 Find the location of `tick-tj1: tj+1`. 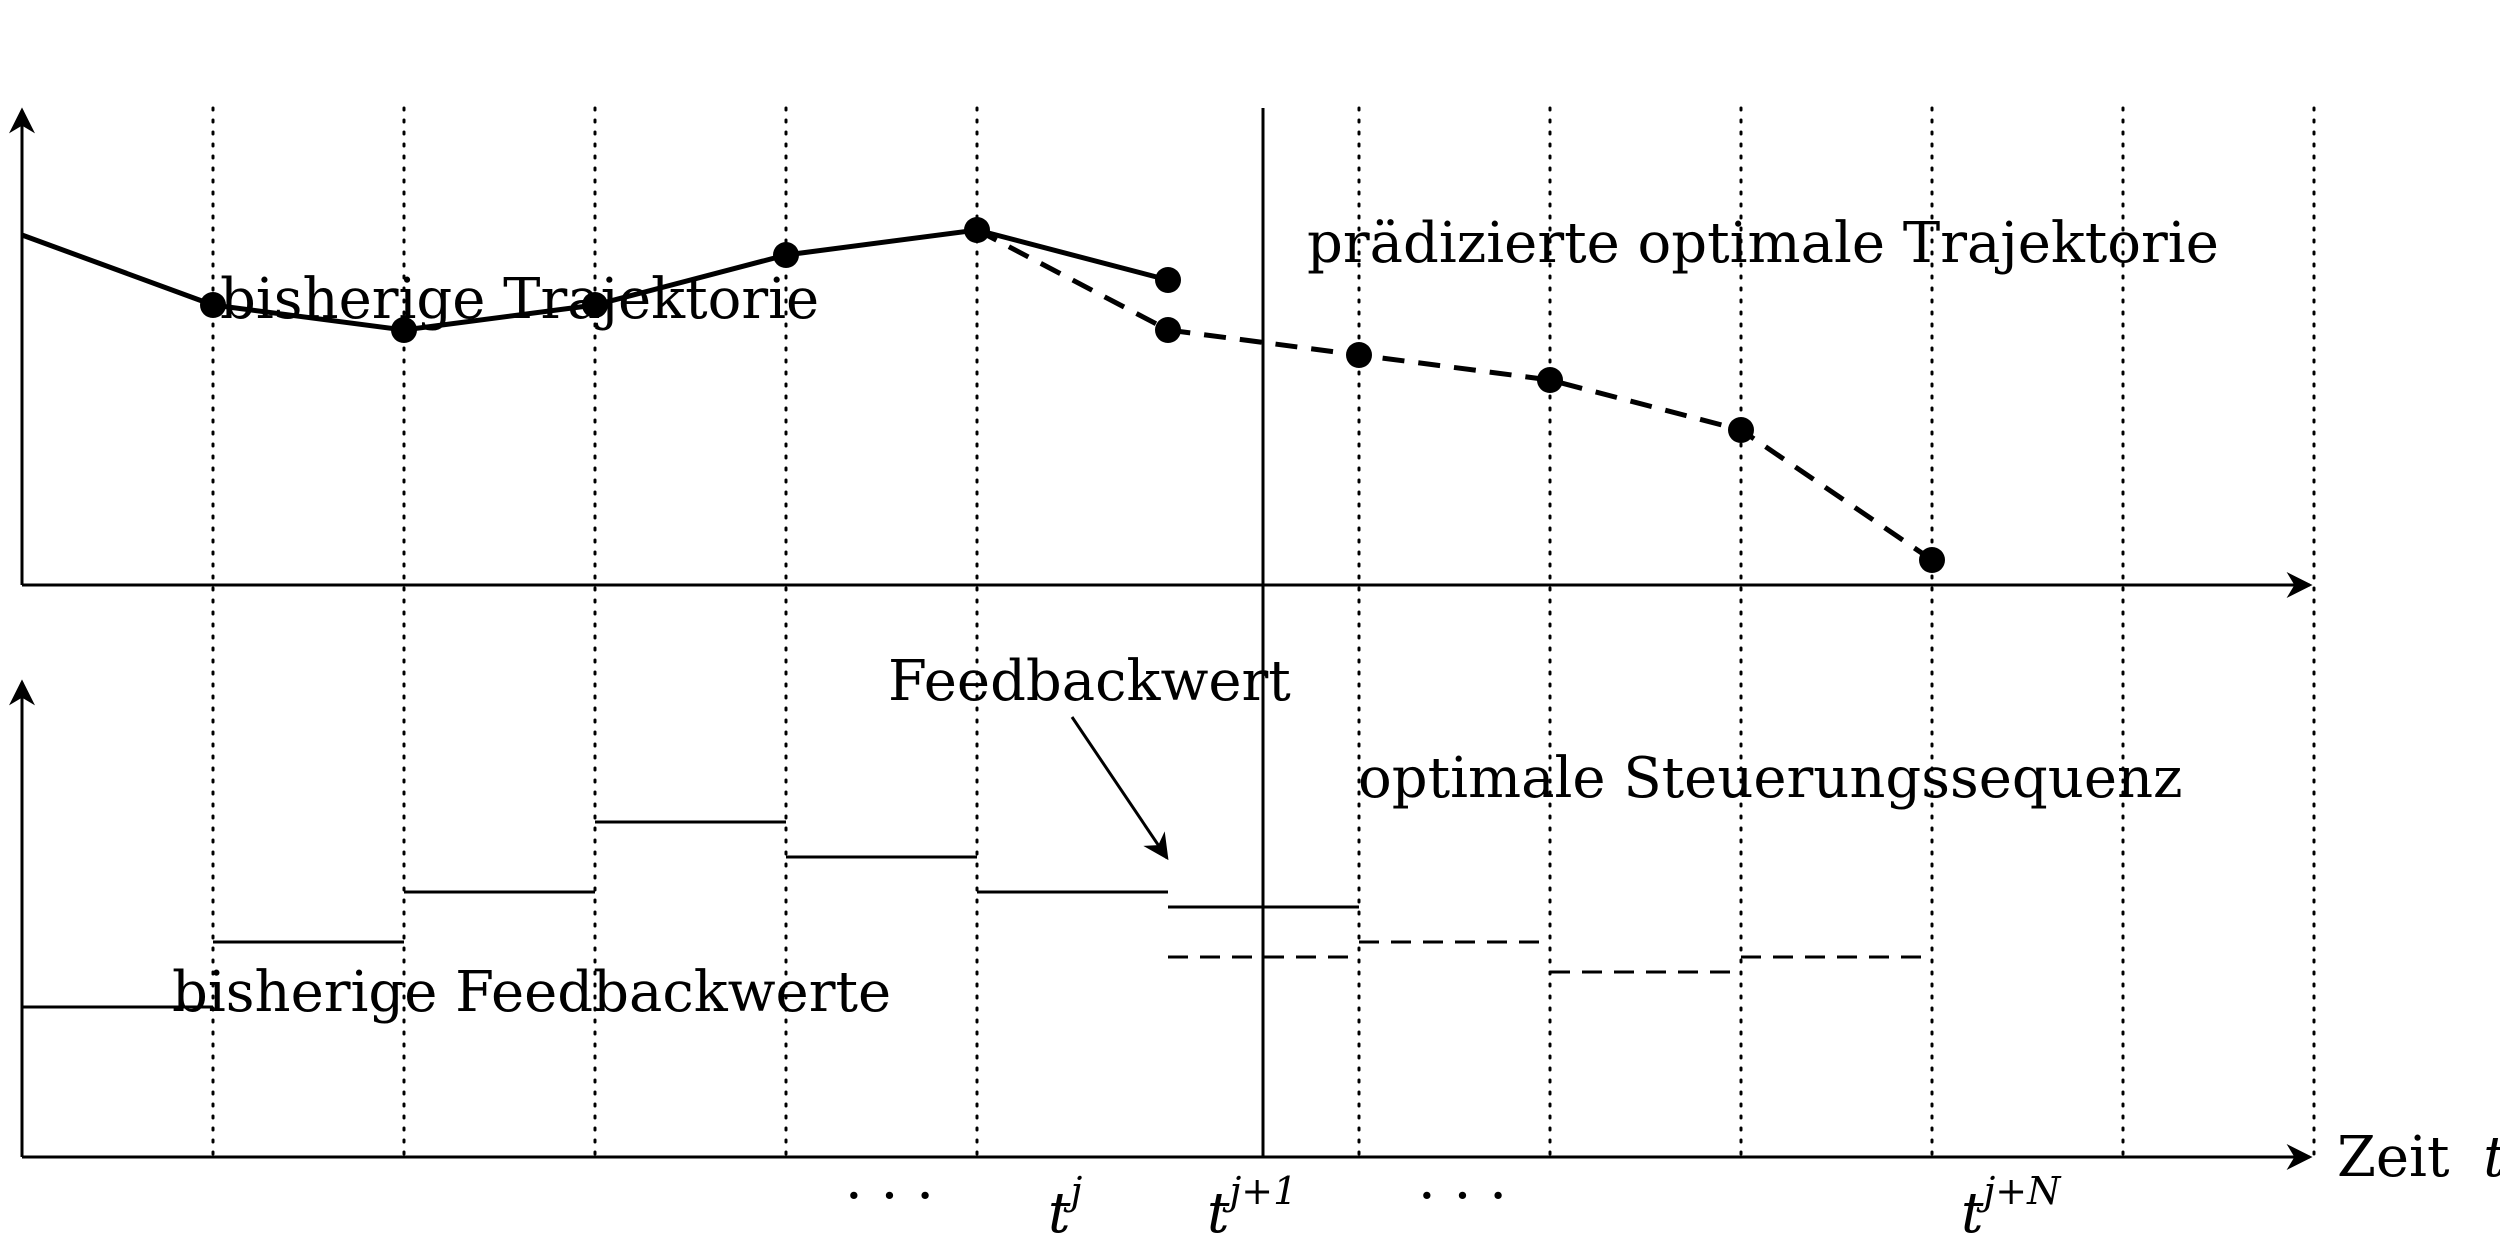

tick-tj1: tj+1 is located at coordinates (1252, 1207).